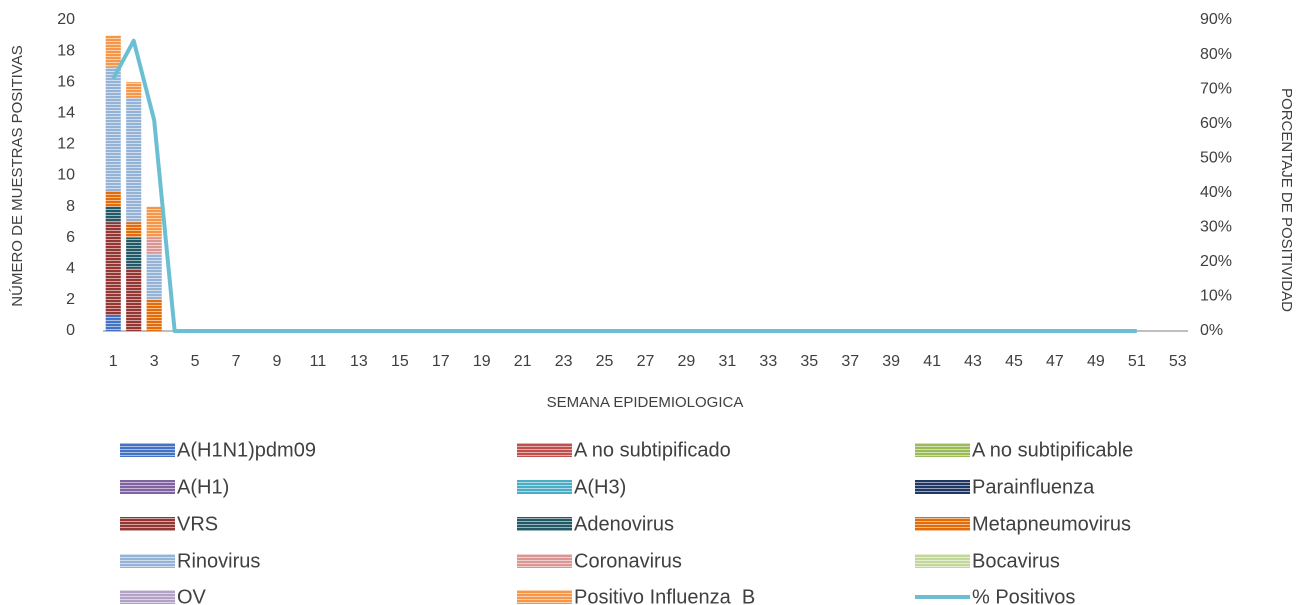  I want to click on y-tick-label: 14, so click(66, 113).